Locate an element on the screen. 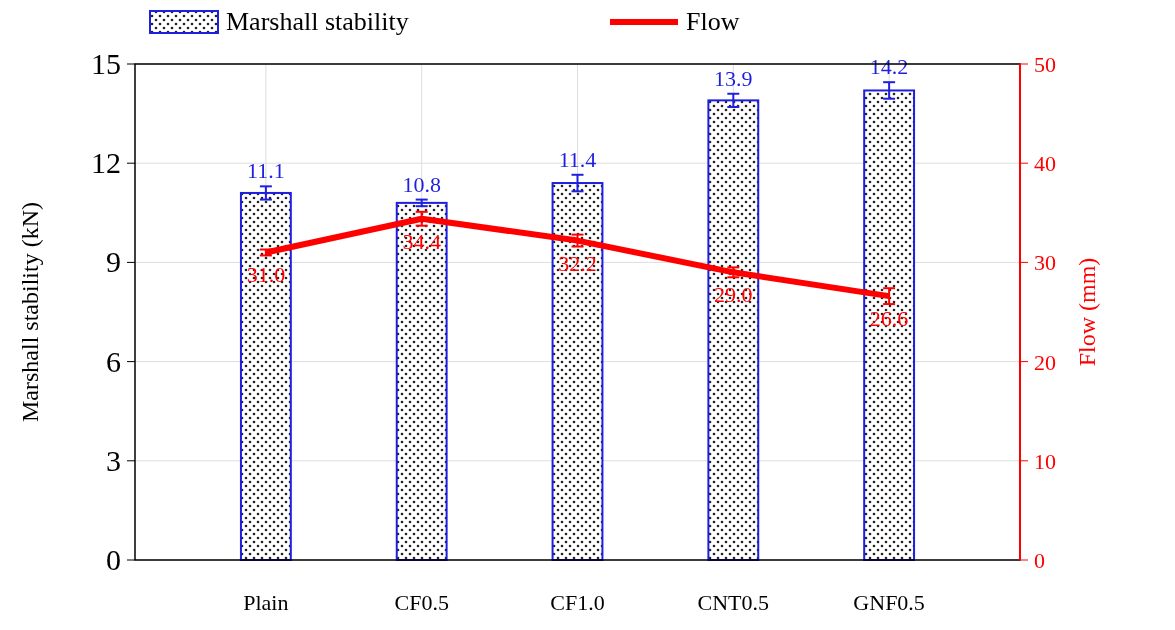  data-label: 32.2 is located at coordinates (577, 263).